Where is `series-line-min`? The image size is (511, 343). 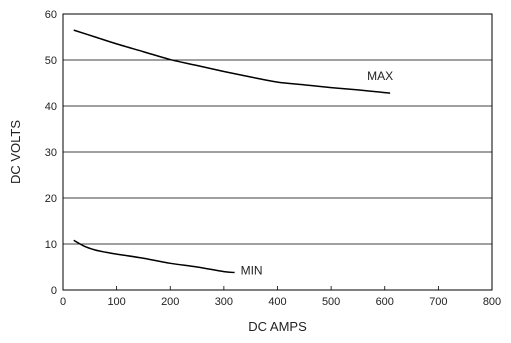
series-line-min is located at coordinates (154, 256).